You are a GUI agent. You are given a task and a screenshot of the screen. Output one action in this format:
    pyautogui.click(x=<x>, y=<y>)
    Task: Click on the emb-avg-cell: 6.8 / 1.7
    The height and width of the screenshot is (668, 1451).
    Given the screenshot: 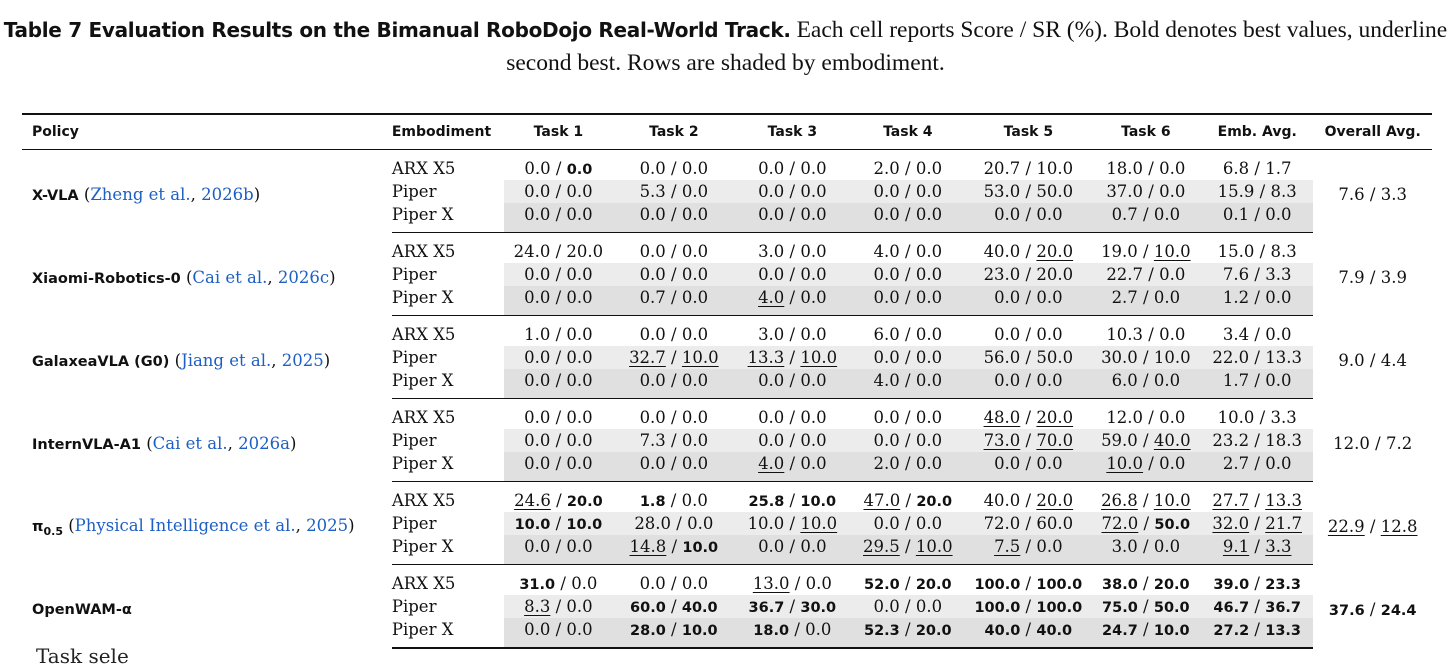 What is the action you would take?
    pyautogui.click(x=1257, y=168)
    